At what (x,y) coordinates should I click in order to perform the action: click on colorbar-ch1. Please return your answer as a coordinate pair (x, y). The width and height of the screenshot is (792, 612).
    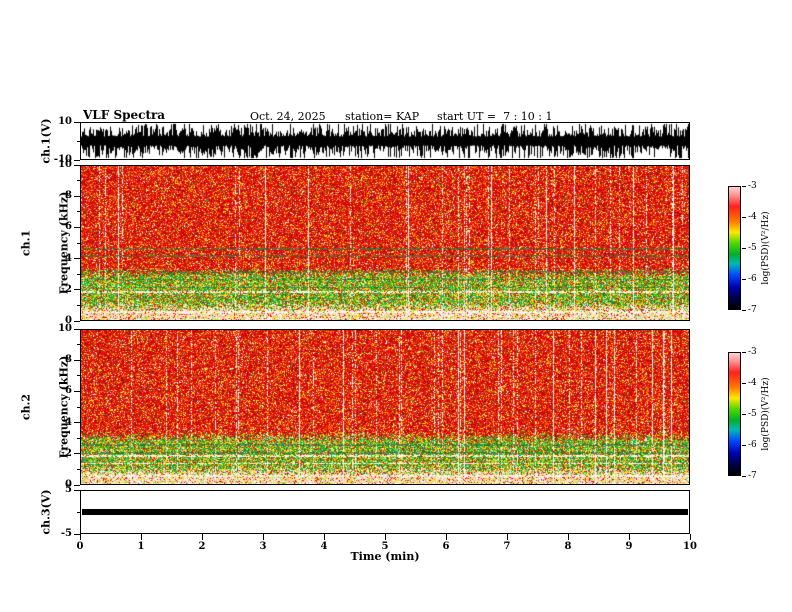
    Looking at the image, I should click on (734, 248).